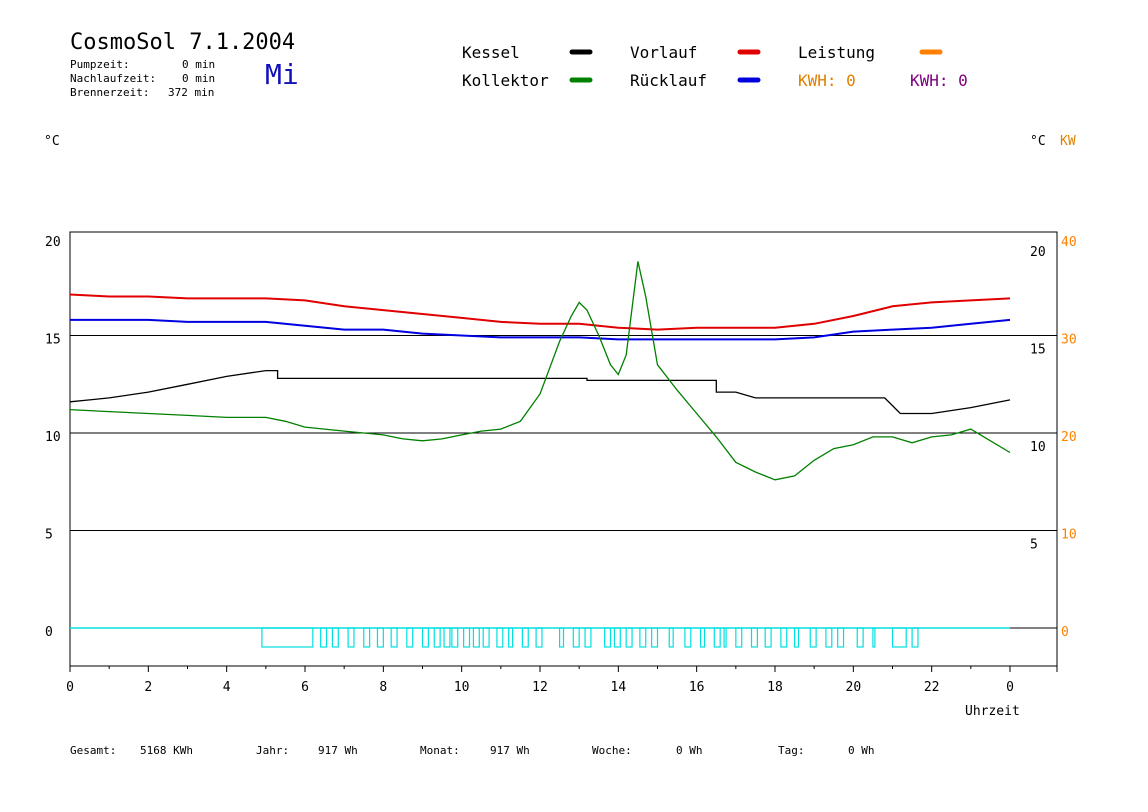  What do you see at coordinates (669, 80) in the screenshot?
I see `legend-ruecklauf-label: Rücklauf` at bounding box center [669, 80].